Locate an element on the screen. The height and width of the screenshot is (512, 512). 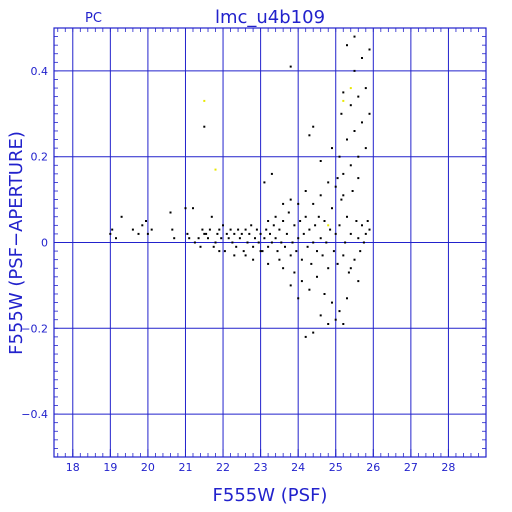
y-tick-label: −0.2 is located at coordinates (34, 328).